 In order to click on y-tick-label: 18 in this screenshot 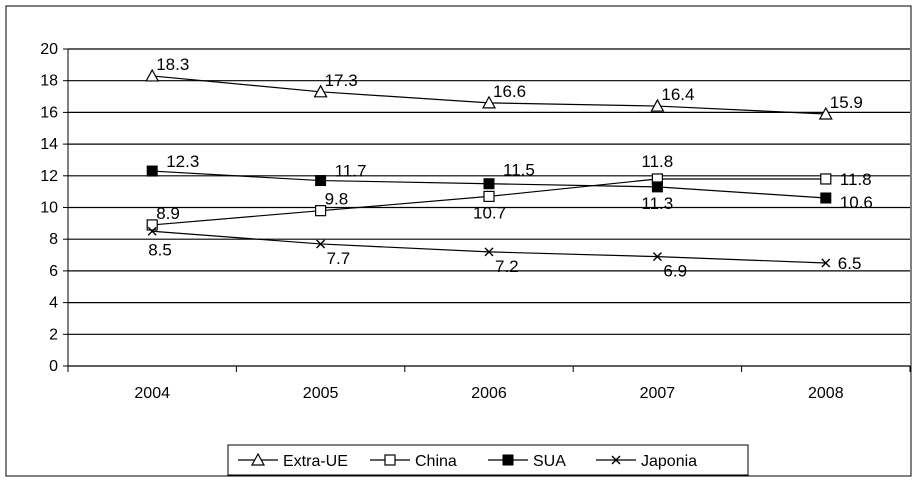, I will do `click(49, 81)`.